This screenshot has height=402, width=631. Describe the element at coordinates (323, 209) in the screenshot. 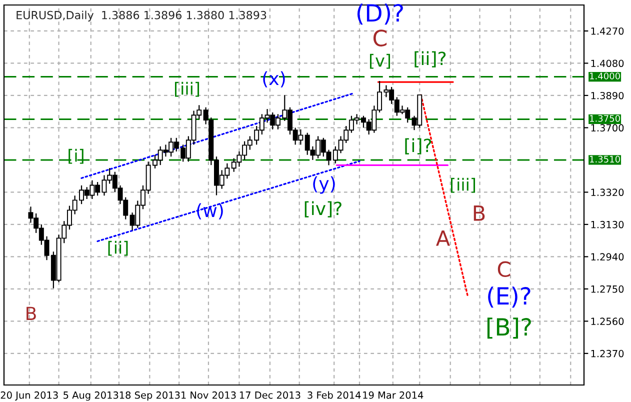

I see `annotation: [iv]?` at that location.